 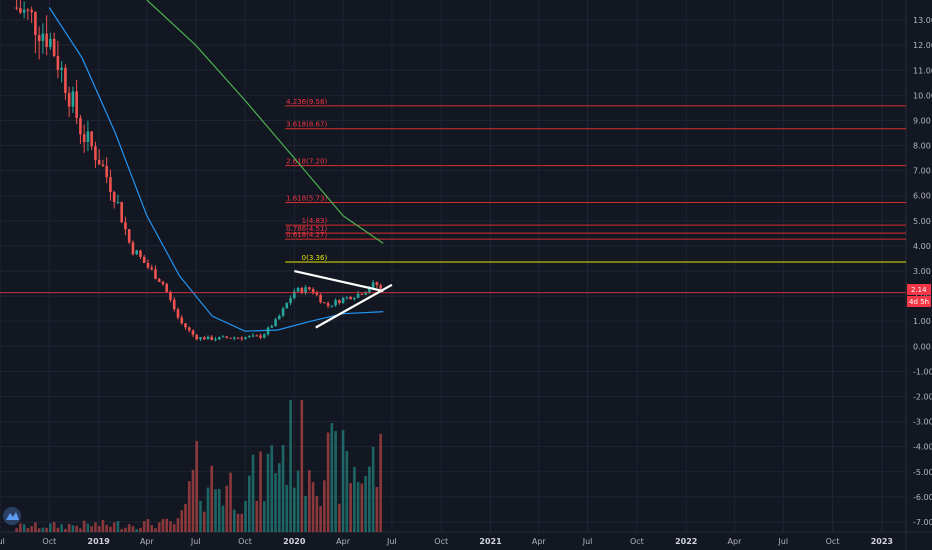 What do you see at coordinates (198, 466) in the screenshot?
I see `volume-bars` at bounding box center [198, 466].